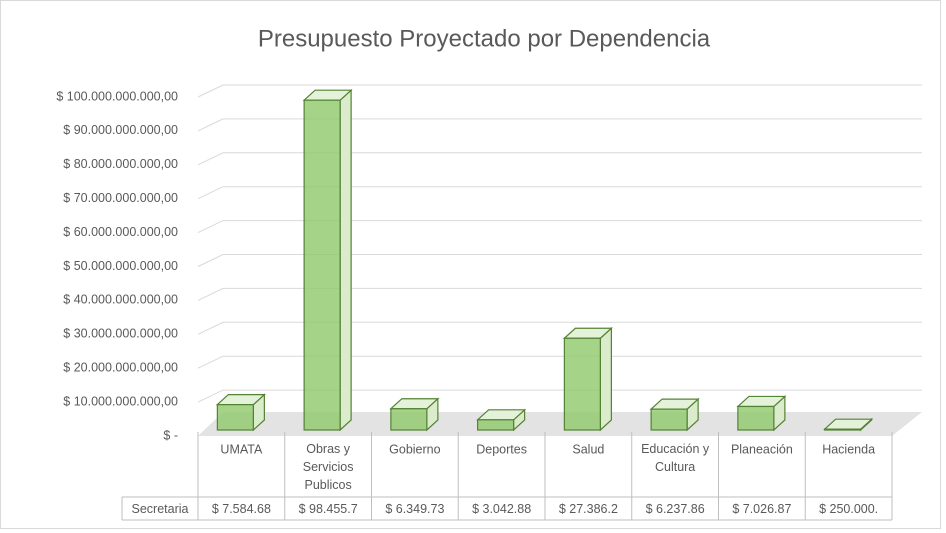  I want to click on x-tick-label: Salud, so click(588, 449).